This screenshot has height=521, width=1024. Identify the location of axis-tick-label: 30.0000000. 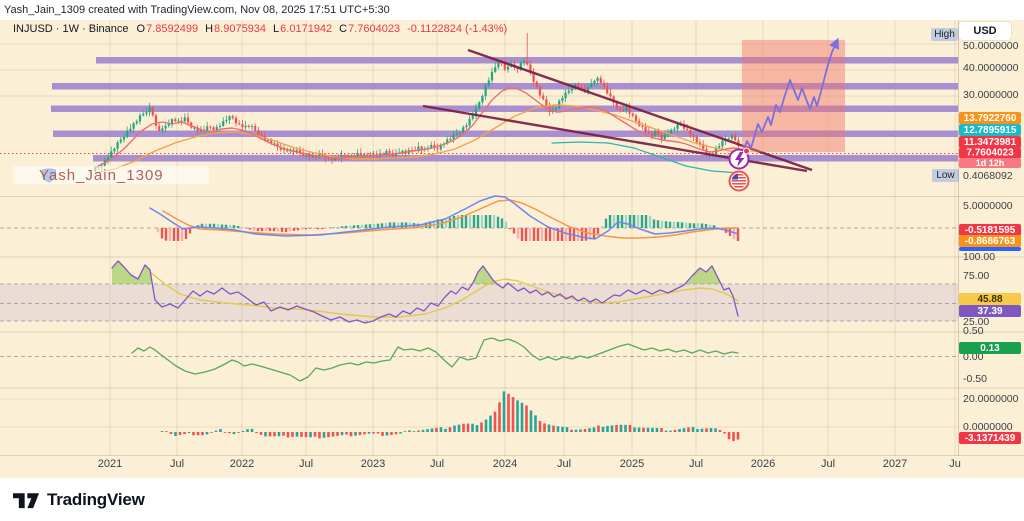
(991, 95).